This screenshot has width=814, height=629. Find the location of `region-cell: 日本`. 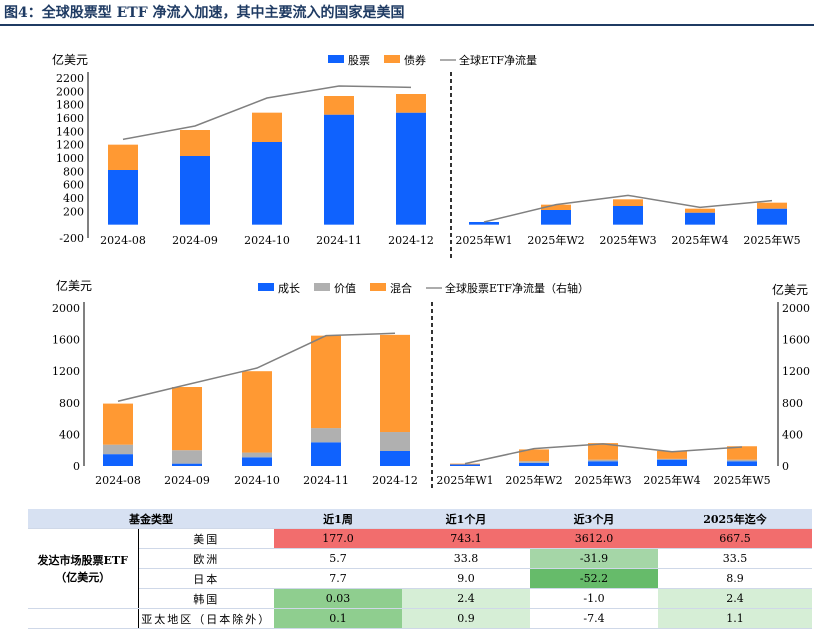

region-cell: 日本 is located at coordinates (206, 578).